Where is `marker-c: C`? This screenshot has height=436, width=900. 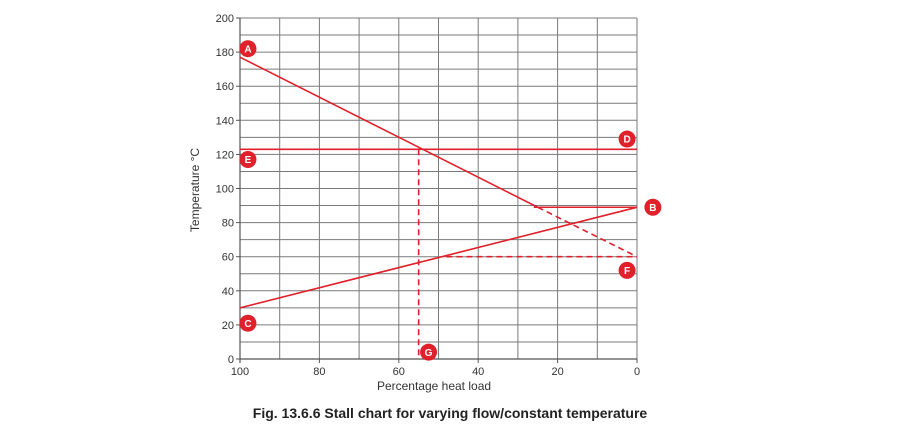 marker-c: C is located at coordinates (248, 323).